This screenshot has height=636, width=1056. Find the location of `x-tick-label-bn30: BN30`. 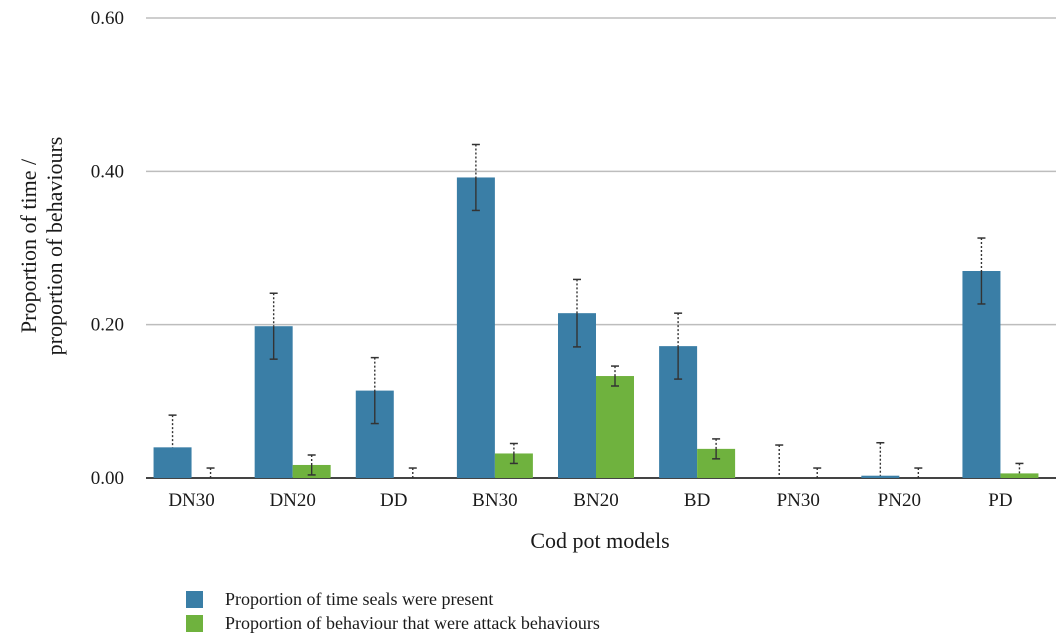

x-tick-label-bn30: BN30 is located at coordinates (494, 500).